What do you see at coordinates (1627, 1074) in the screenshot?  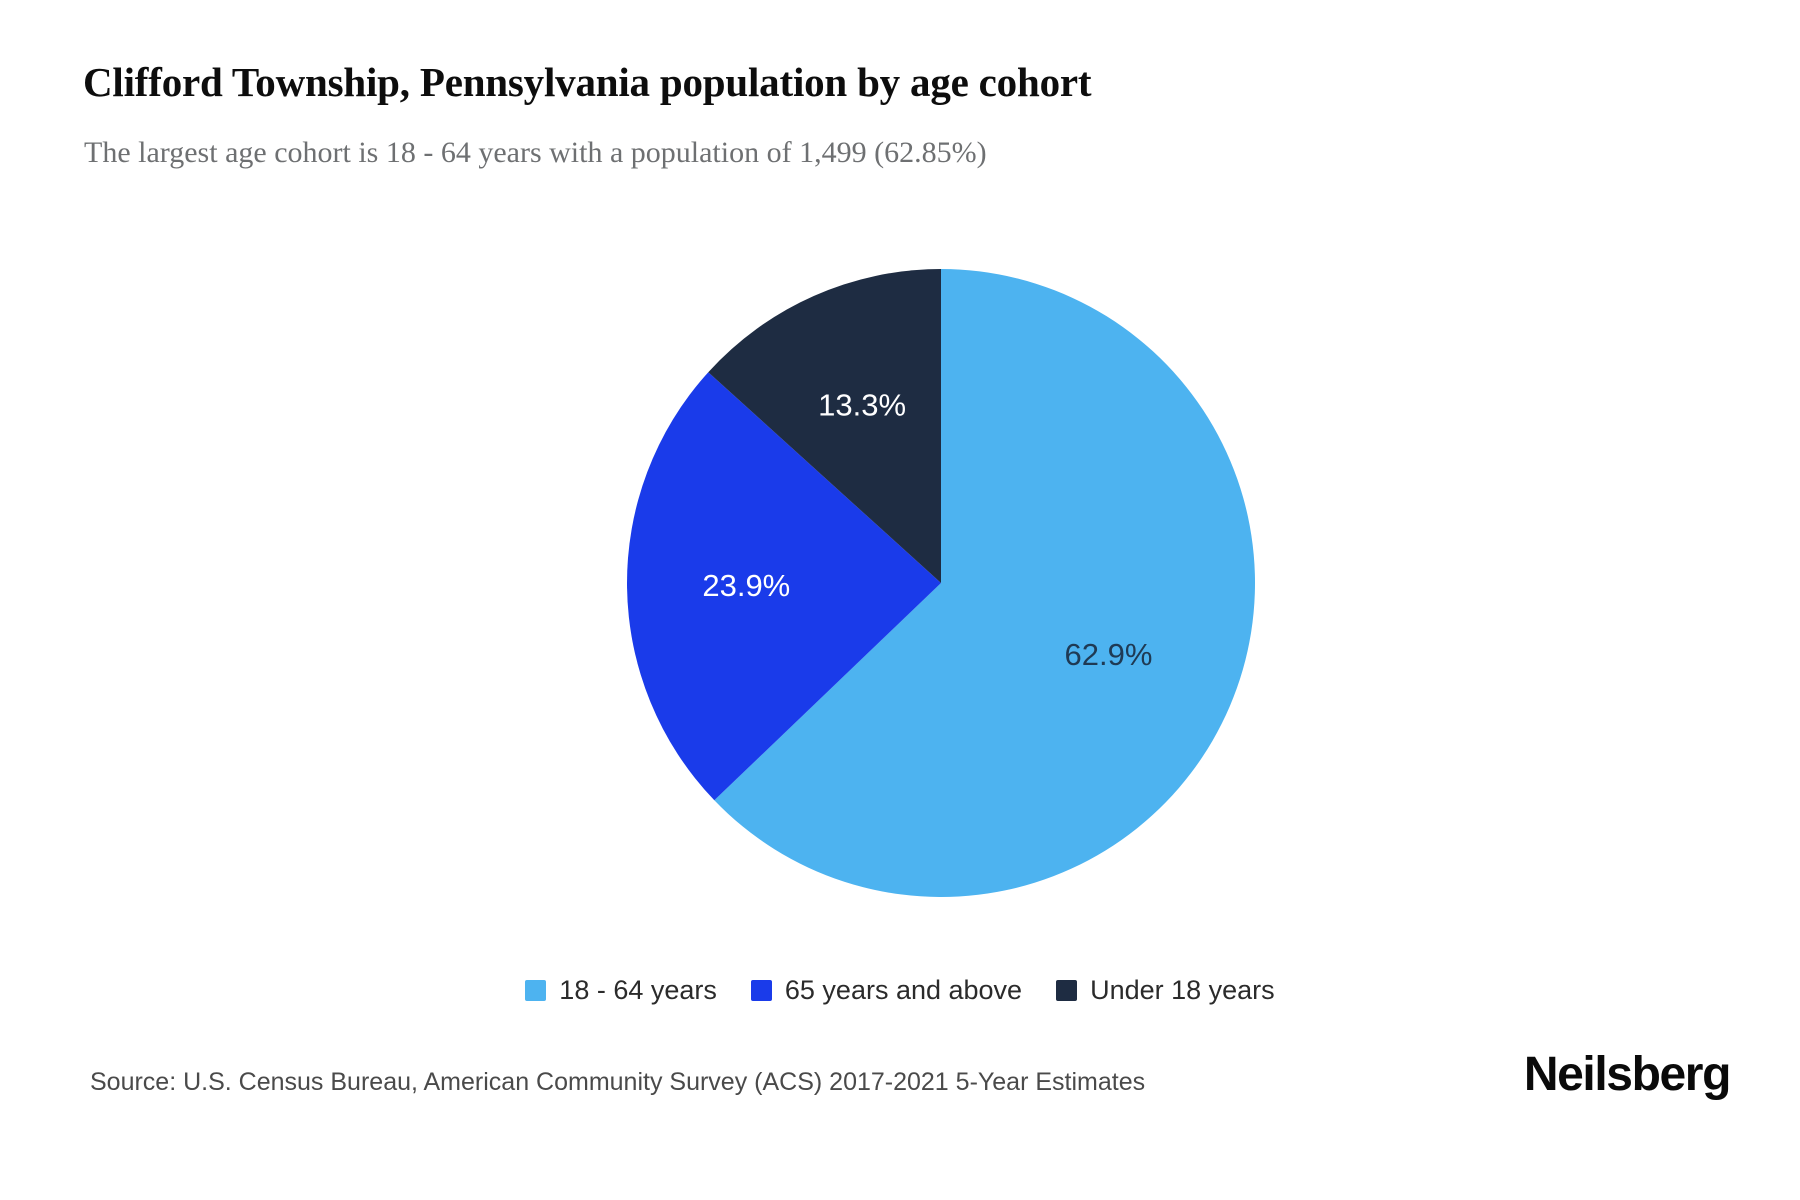 I see `brand-logo: Neilsberg` at bounding box center [1627, 1074].